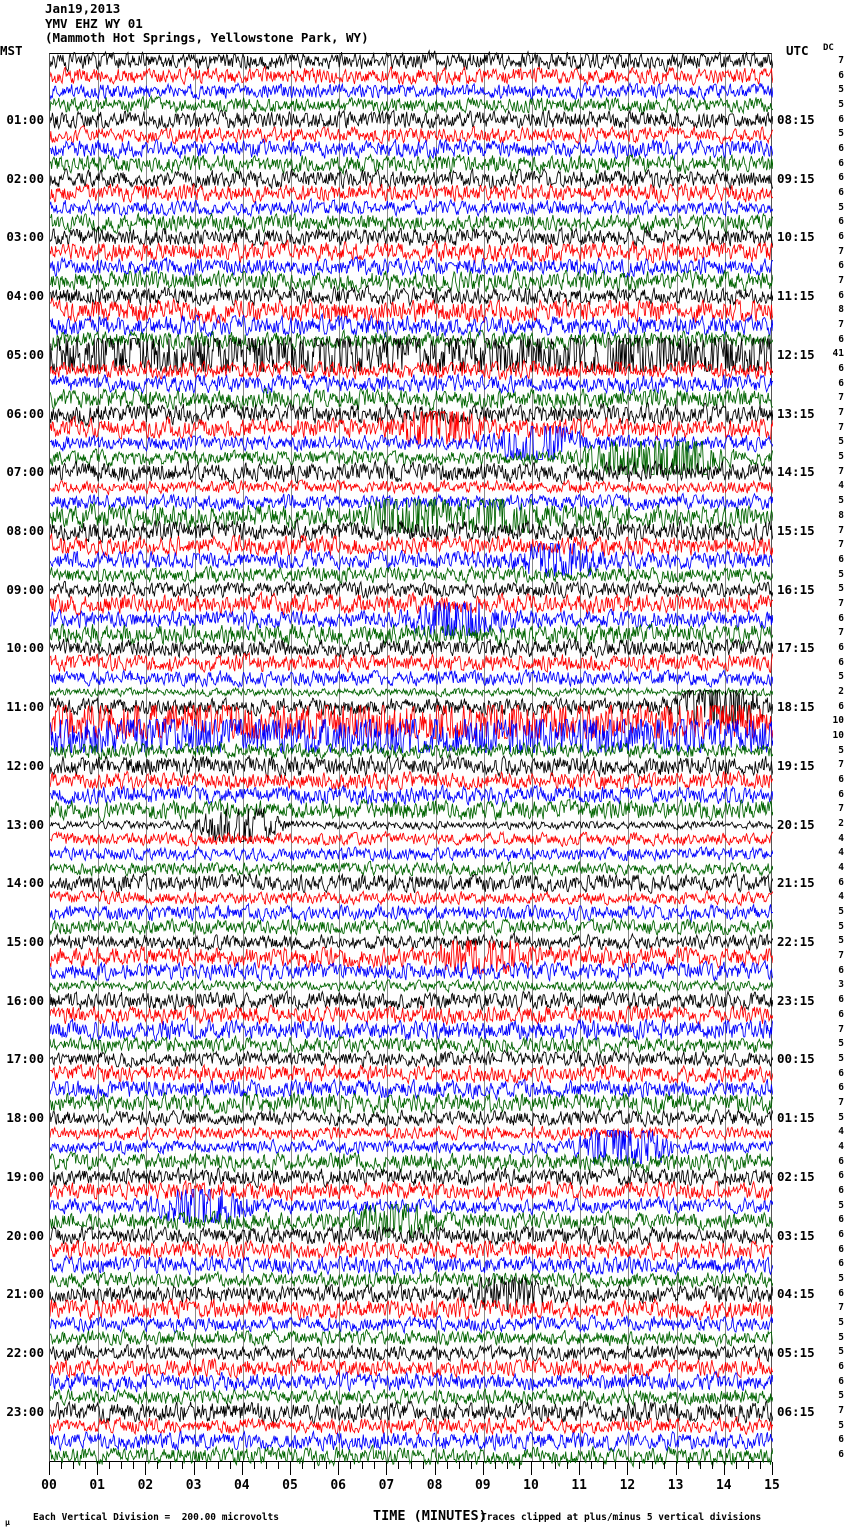  Describe the element at coordinates (434, 1485) in the screenshot. I see `x-axis-tick-label: 08` at that location.